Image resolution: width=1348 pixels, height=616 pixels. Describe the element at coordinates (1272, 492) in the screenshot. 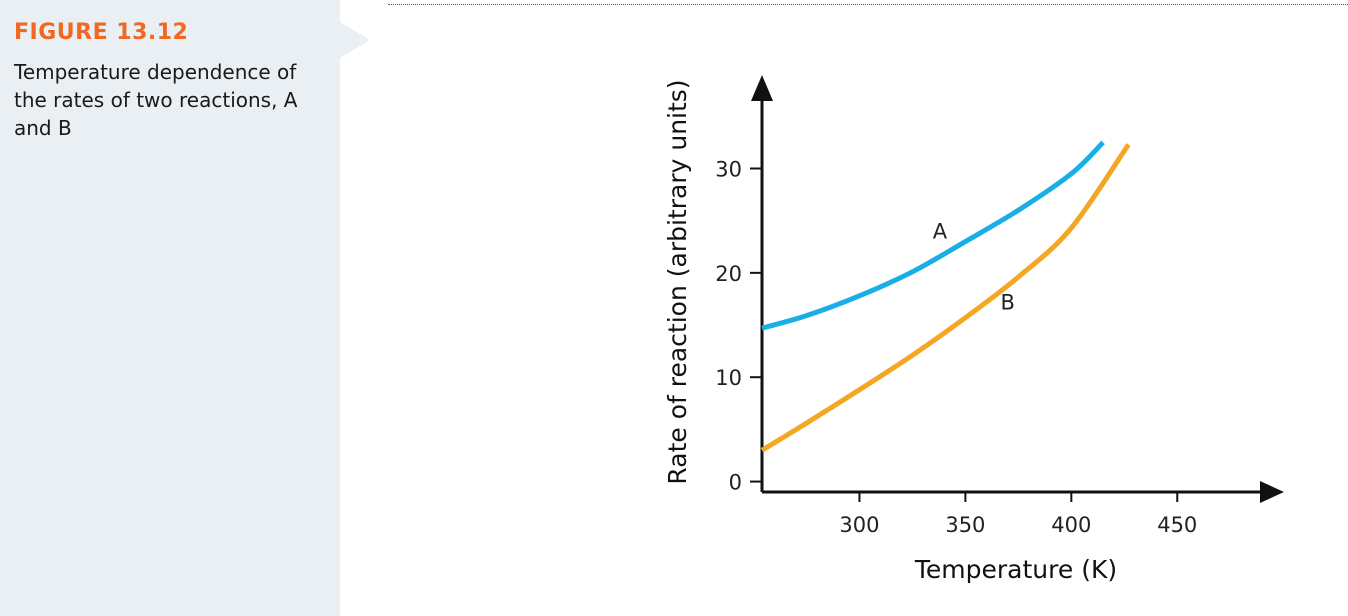

I see `x-axis-arrow` at that location.